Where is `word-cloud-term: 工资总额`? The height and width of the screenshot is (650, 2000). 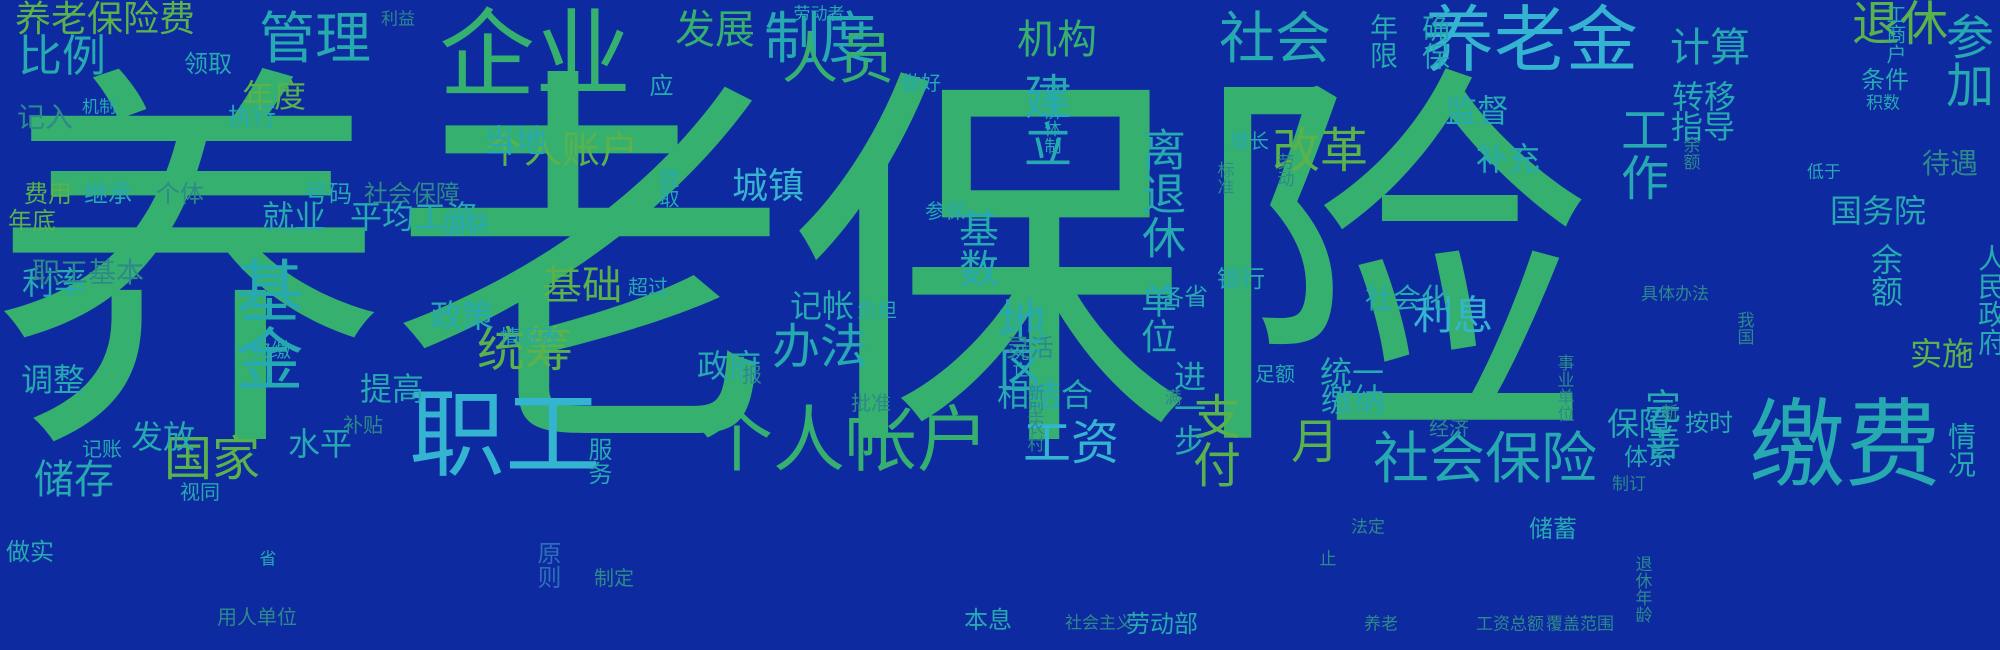 word-cloud-term: 工资总额 is located at coordinates (1510, 624).